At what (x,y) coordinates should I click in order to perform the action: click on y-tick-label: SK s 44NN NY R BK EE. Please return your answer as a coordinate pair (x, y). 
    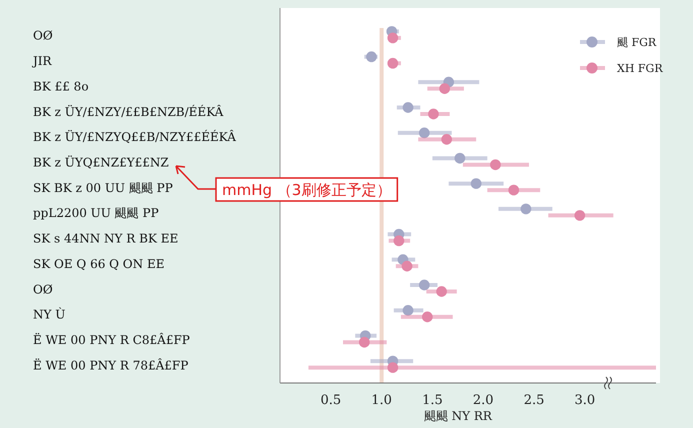
    Looking at the image, I should click on (105, 239).